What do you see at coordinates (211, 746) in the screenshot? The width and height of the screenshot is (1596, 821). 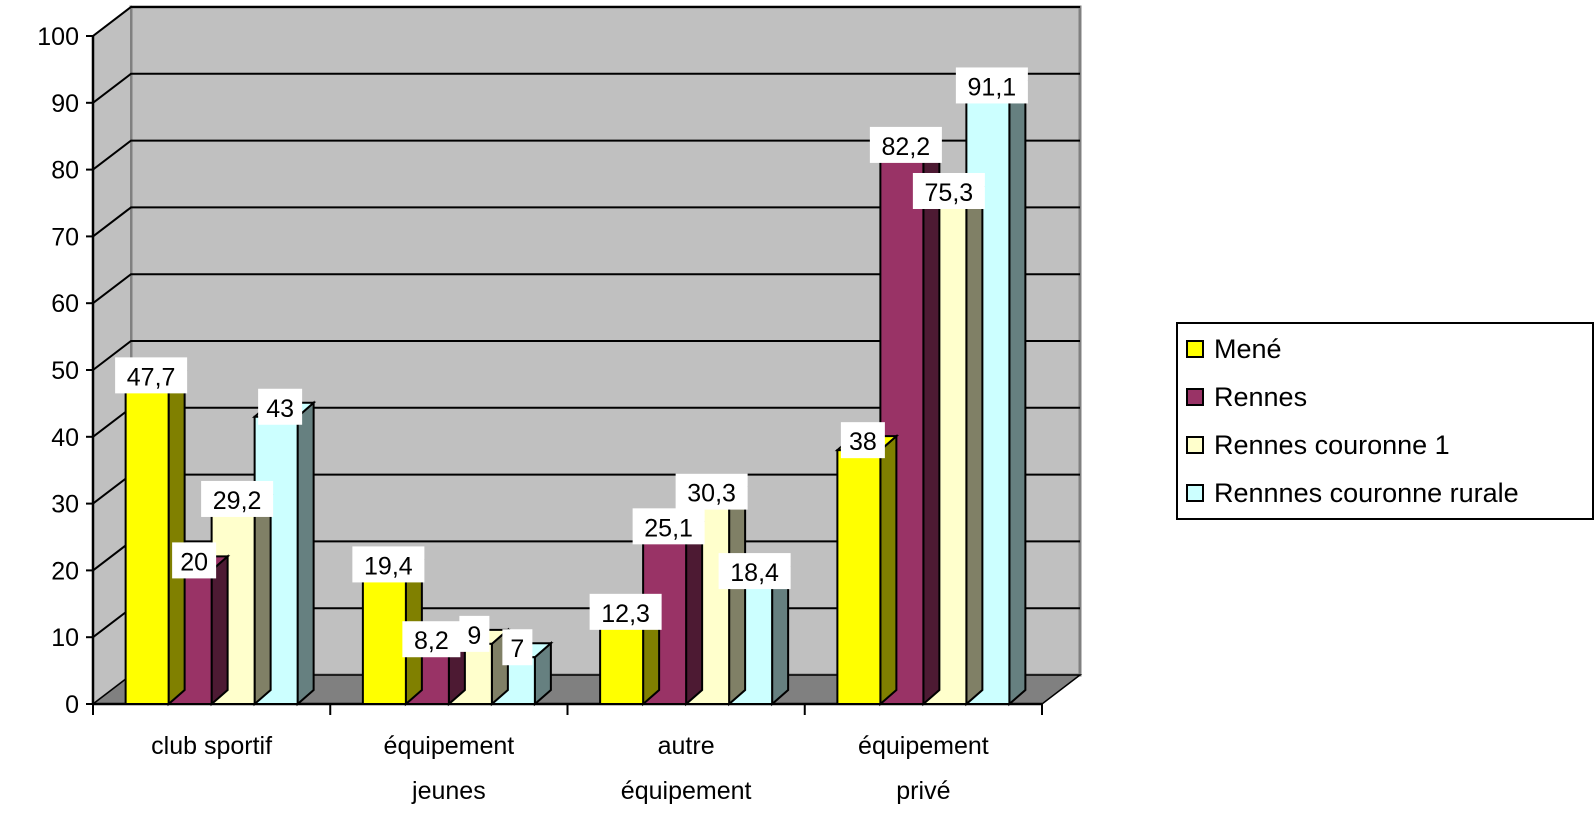 I see `x-tick-label: club sportif` at bounding box center [211, 746].